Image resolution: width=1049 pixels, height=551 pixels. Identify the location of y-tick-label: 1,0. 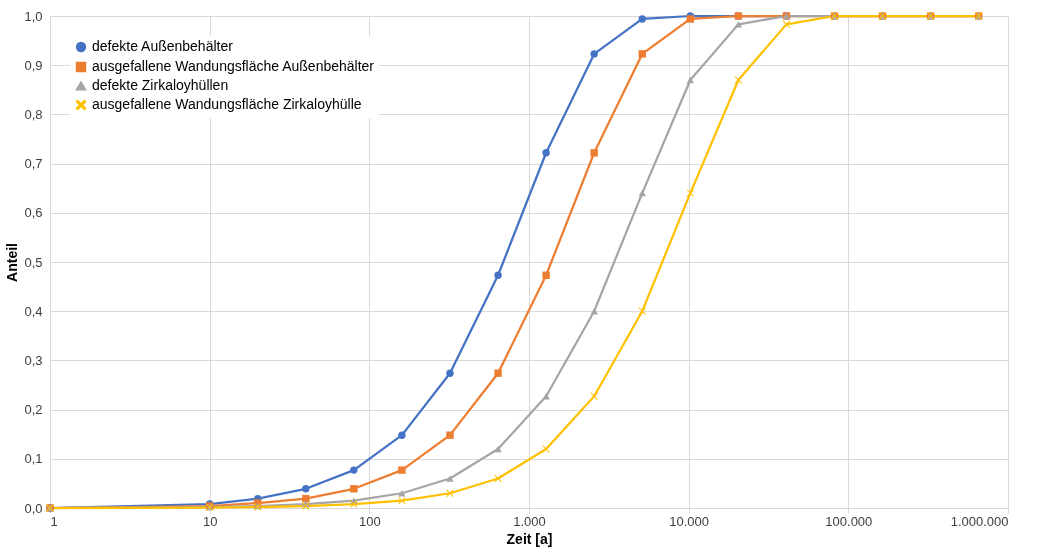
(33, 16).